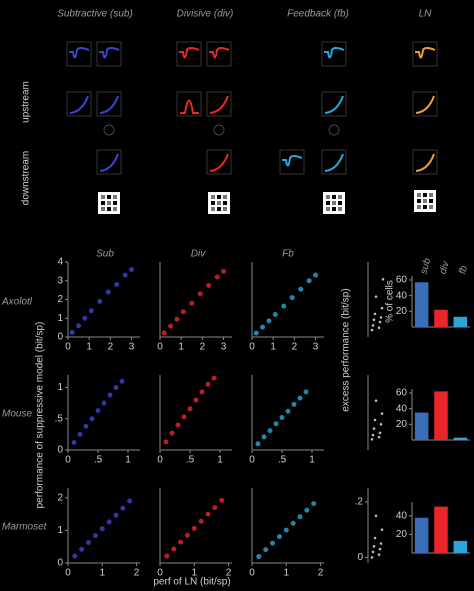 Image resolution: width=474 pixels, height=591 pixels. Describe the element at coordinates (95, 14) in the screenshot. I see `diagram-column: Subtractive (sub)` at that location.